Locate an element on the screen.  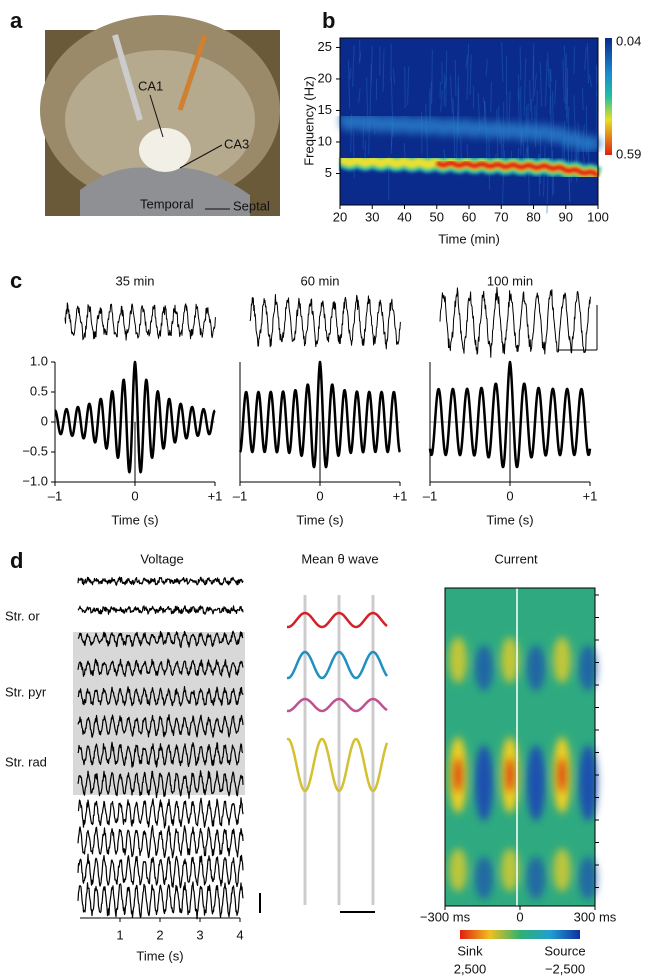
x-tick-label: 3 is located at coordinates (199, 934).